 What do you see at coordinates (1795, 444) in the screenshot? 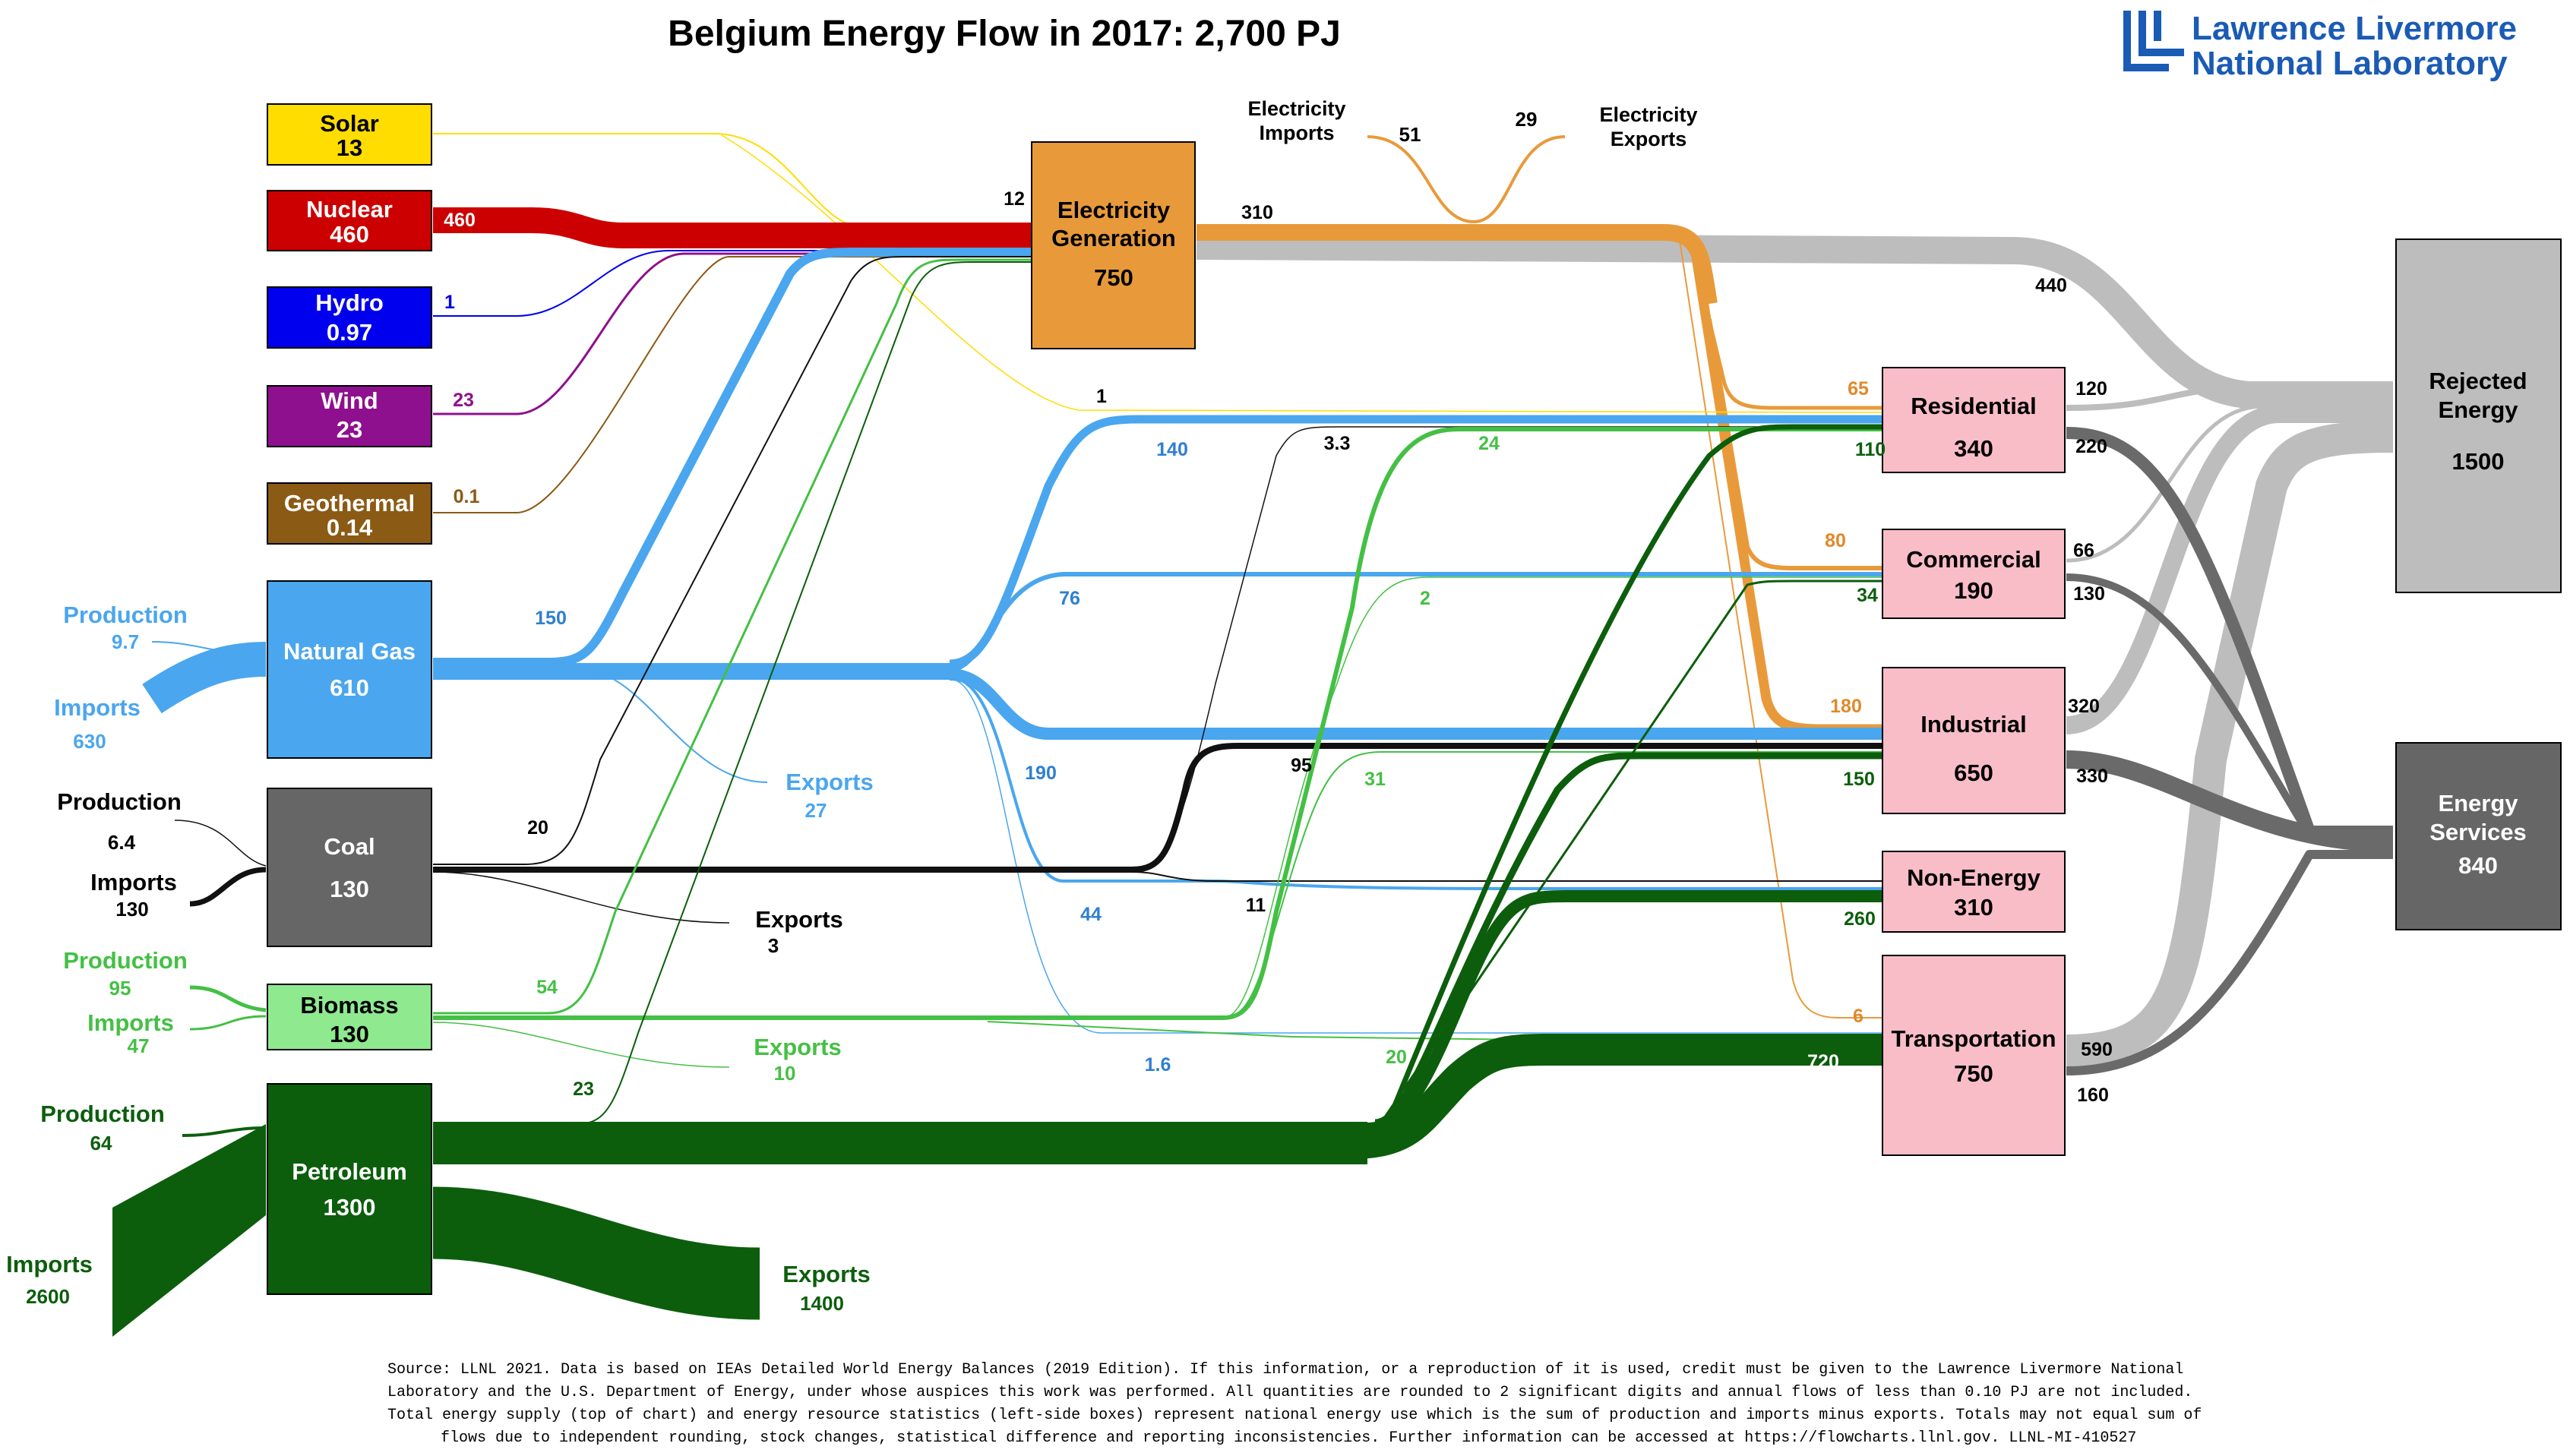
I see `flow-elec-com` at bounding box center [1795, 444].